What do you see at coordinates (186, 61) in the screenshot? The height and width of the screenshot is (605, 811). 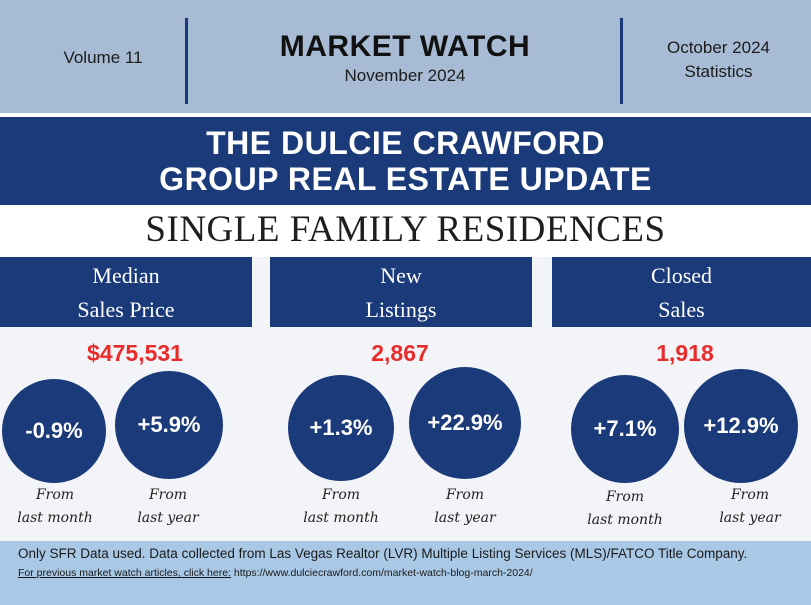 I see `header-divider-left` at bounding box center [186, 61].